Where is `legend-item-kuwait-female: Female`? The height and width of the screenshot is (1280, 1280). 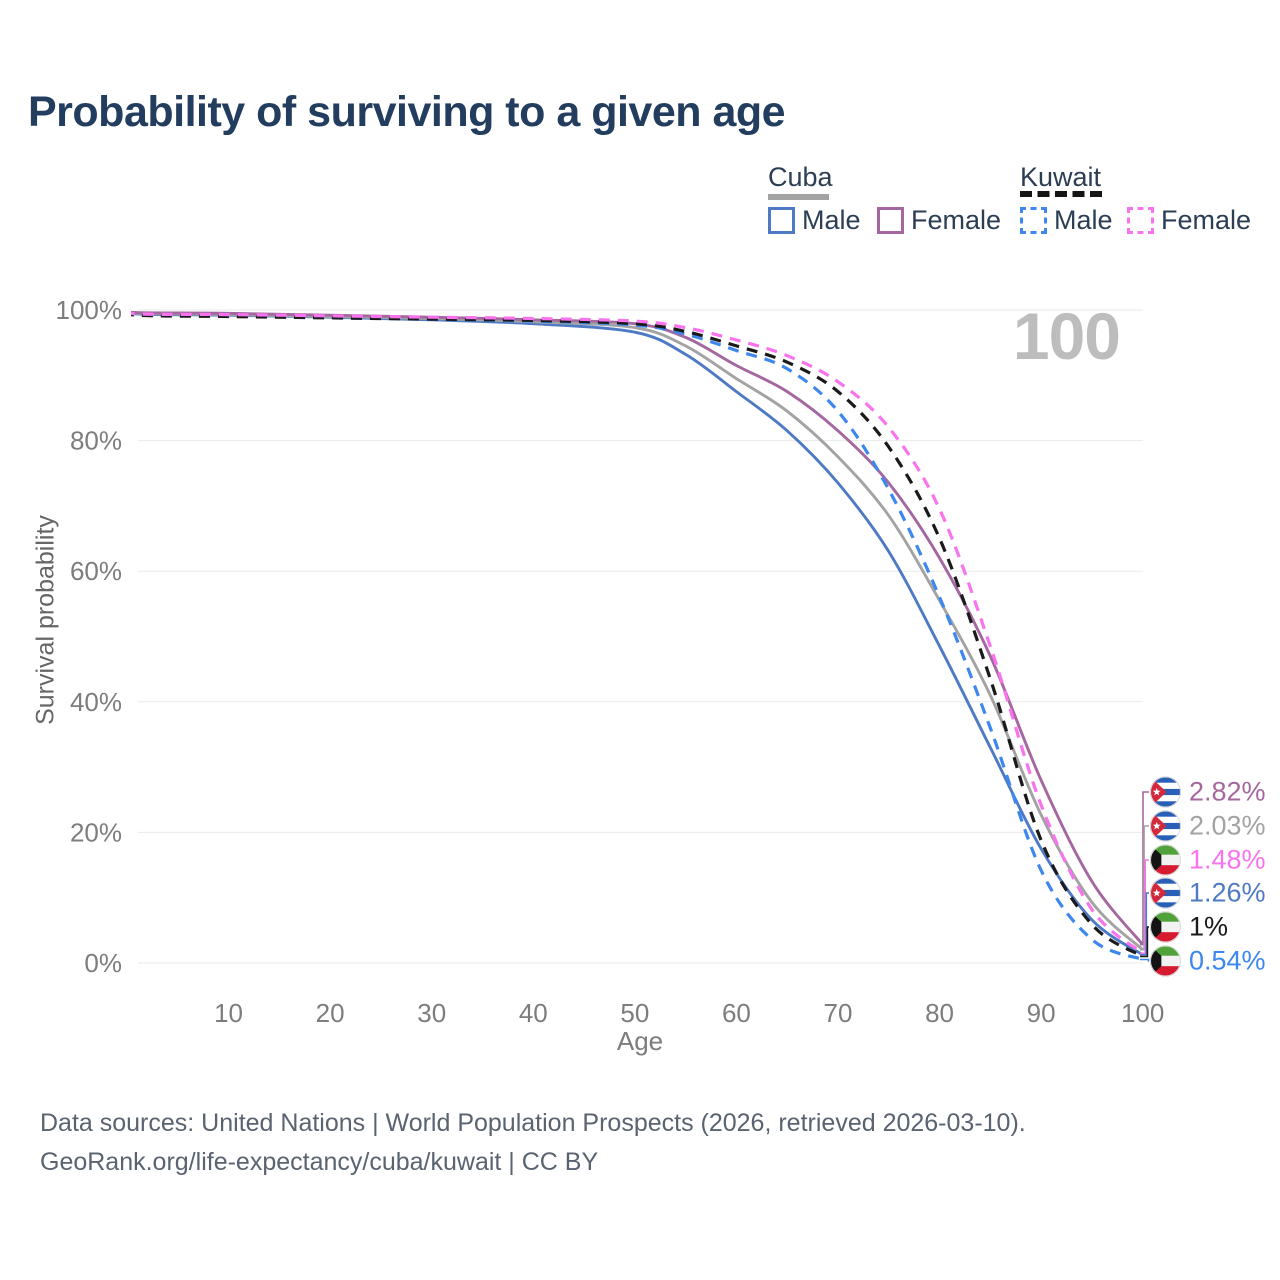
legend-item-kuwait-female: Female is located at coordinates (1189, 220).